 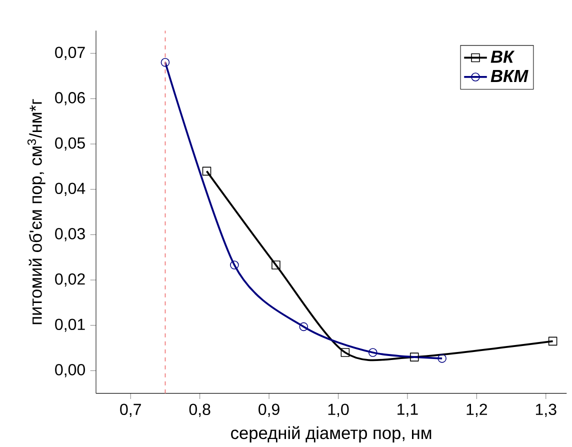 I want to click on y-tick-label: 0,00, so click(x=70, y=371).